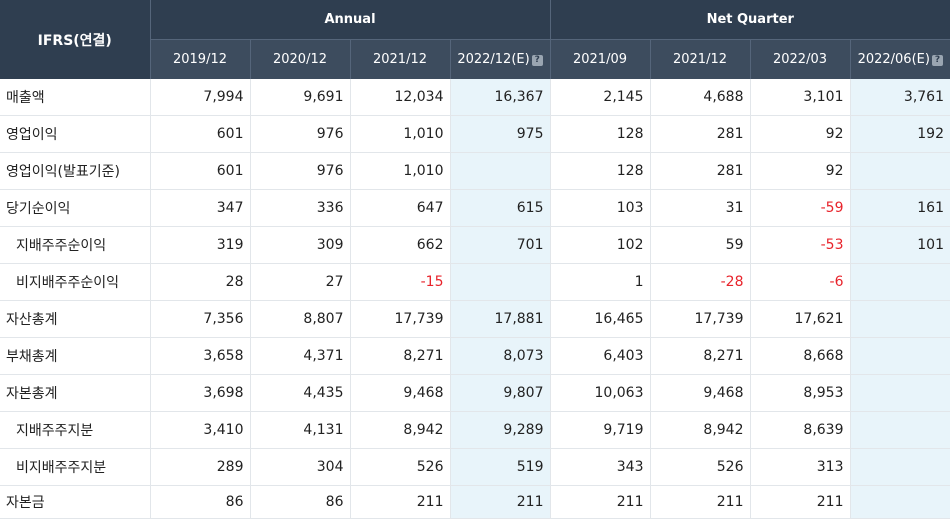  What do you see at coordinates (75, 134) in the screenshot?
I see `row-label: 영업이익` at bounding box center [75, 134].